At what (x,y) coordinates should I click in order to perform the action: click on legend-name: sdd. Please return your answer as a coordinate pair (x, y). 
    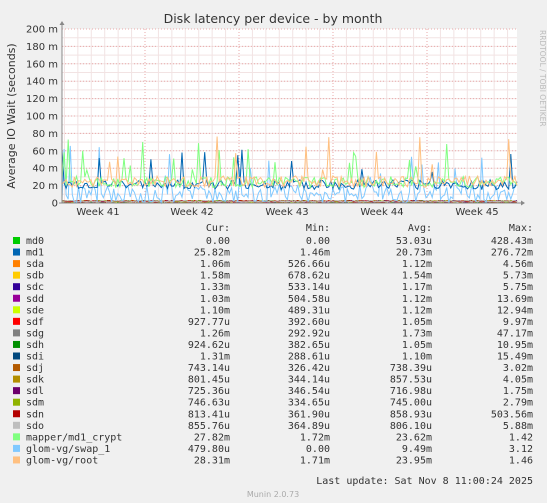
    Looking at the image, I should click on (35, 299).